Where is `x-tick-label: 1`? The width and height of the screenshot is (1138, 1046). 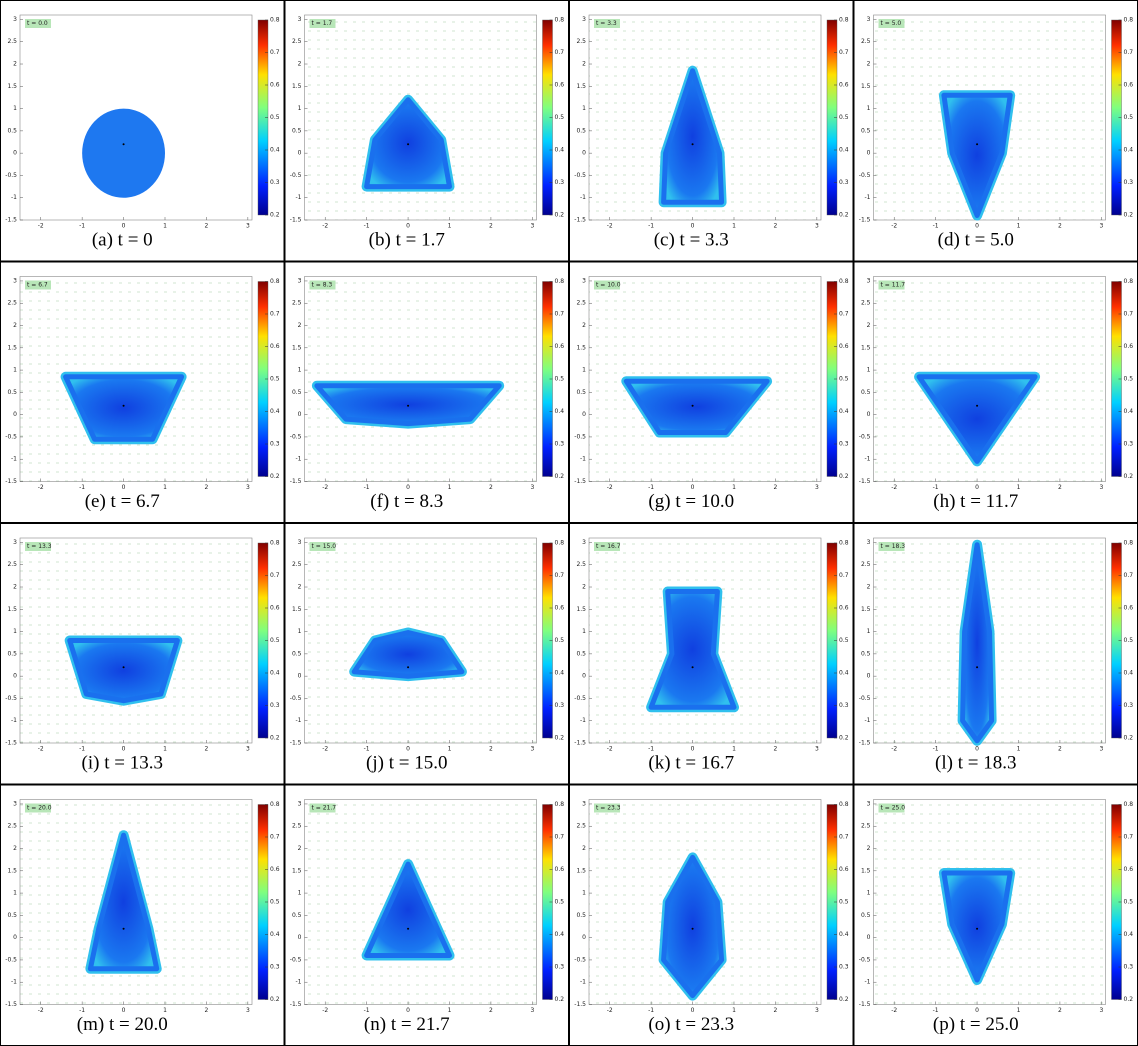
x-tick-label: 1 is located at coordinates (450, 487).